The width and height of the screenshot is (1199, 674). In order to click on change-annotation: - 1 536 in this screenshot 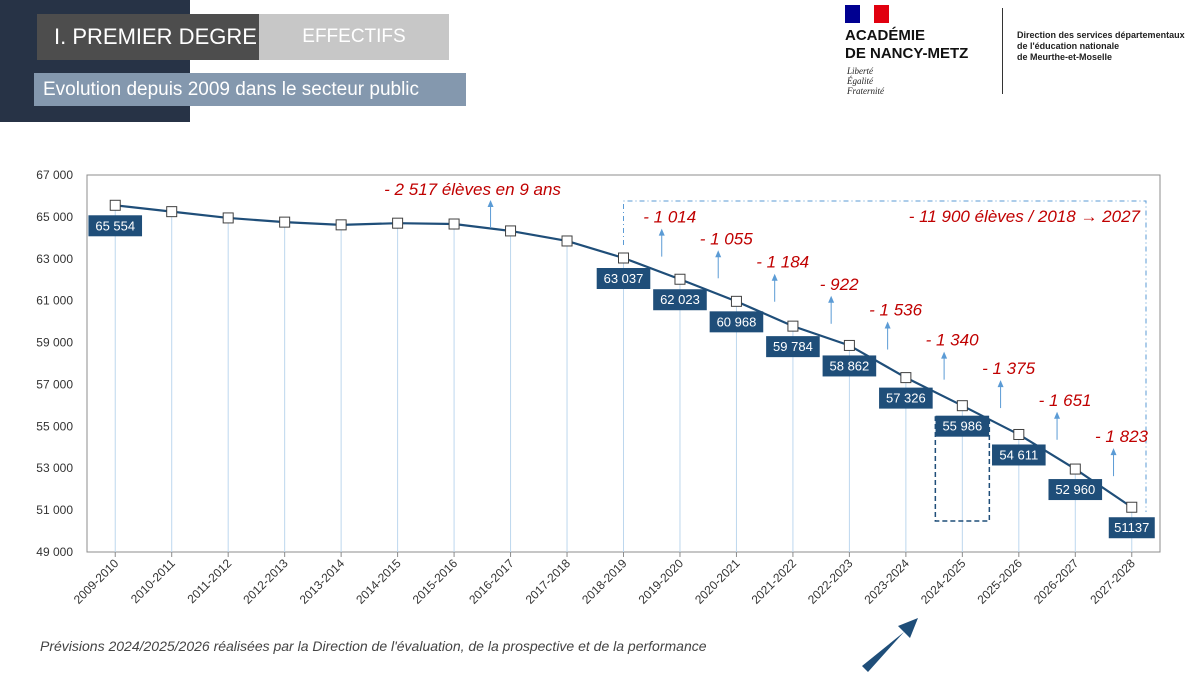, I will do `click(895, 310)`.